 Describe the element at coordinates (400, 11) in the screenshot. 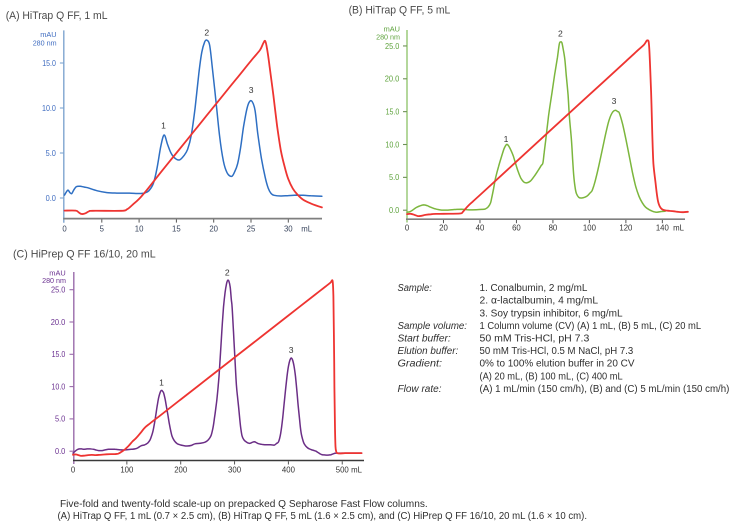

I see `svg-text: (B) HiTrap Q FF, 5 mL` at that location.